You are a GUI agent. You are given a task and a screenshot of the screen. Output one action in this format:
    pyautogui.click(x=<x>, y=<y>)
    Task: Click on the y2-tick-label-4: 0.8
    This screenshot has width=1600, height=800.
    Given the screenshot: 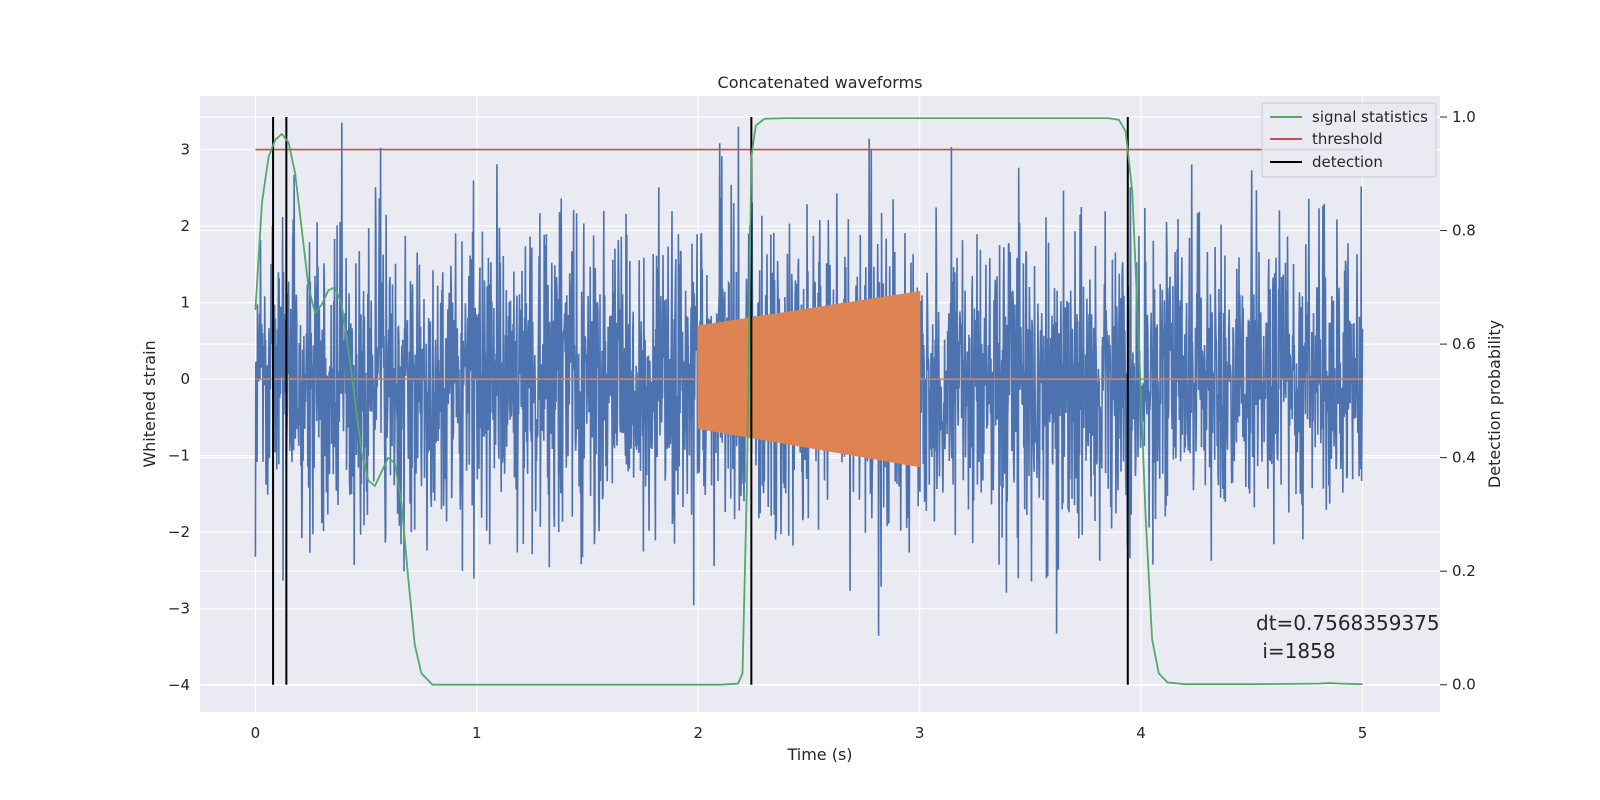 What is the action you would take?
    pyautogui.click(x=1464, y=231)
    